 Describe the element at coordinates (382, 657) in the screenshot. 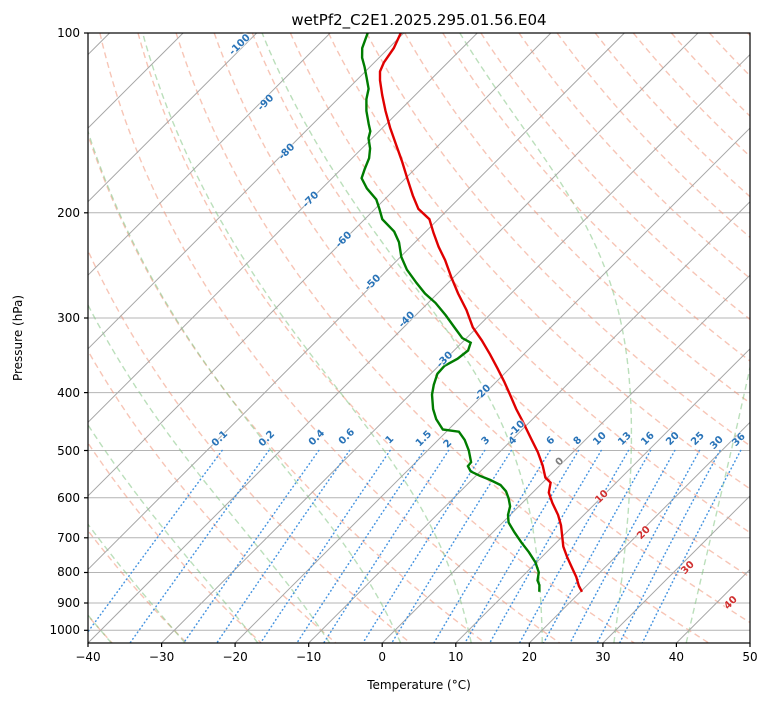

I see `x-tick-label: 0` at that location.